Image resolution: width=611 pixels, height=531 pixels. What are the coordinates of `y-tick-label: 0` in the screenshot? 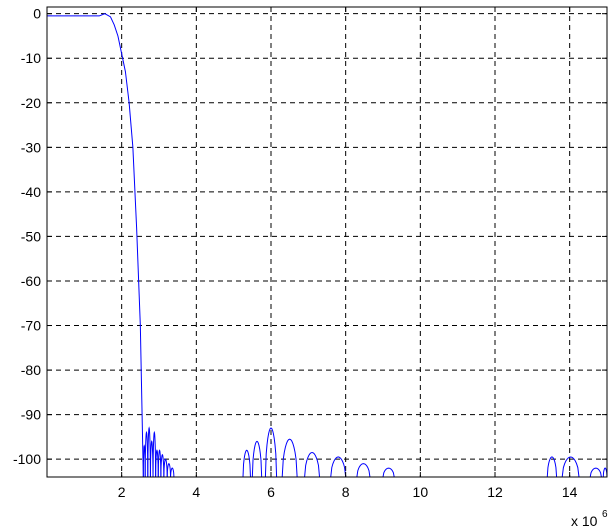 It's located at (37, 14).